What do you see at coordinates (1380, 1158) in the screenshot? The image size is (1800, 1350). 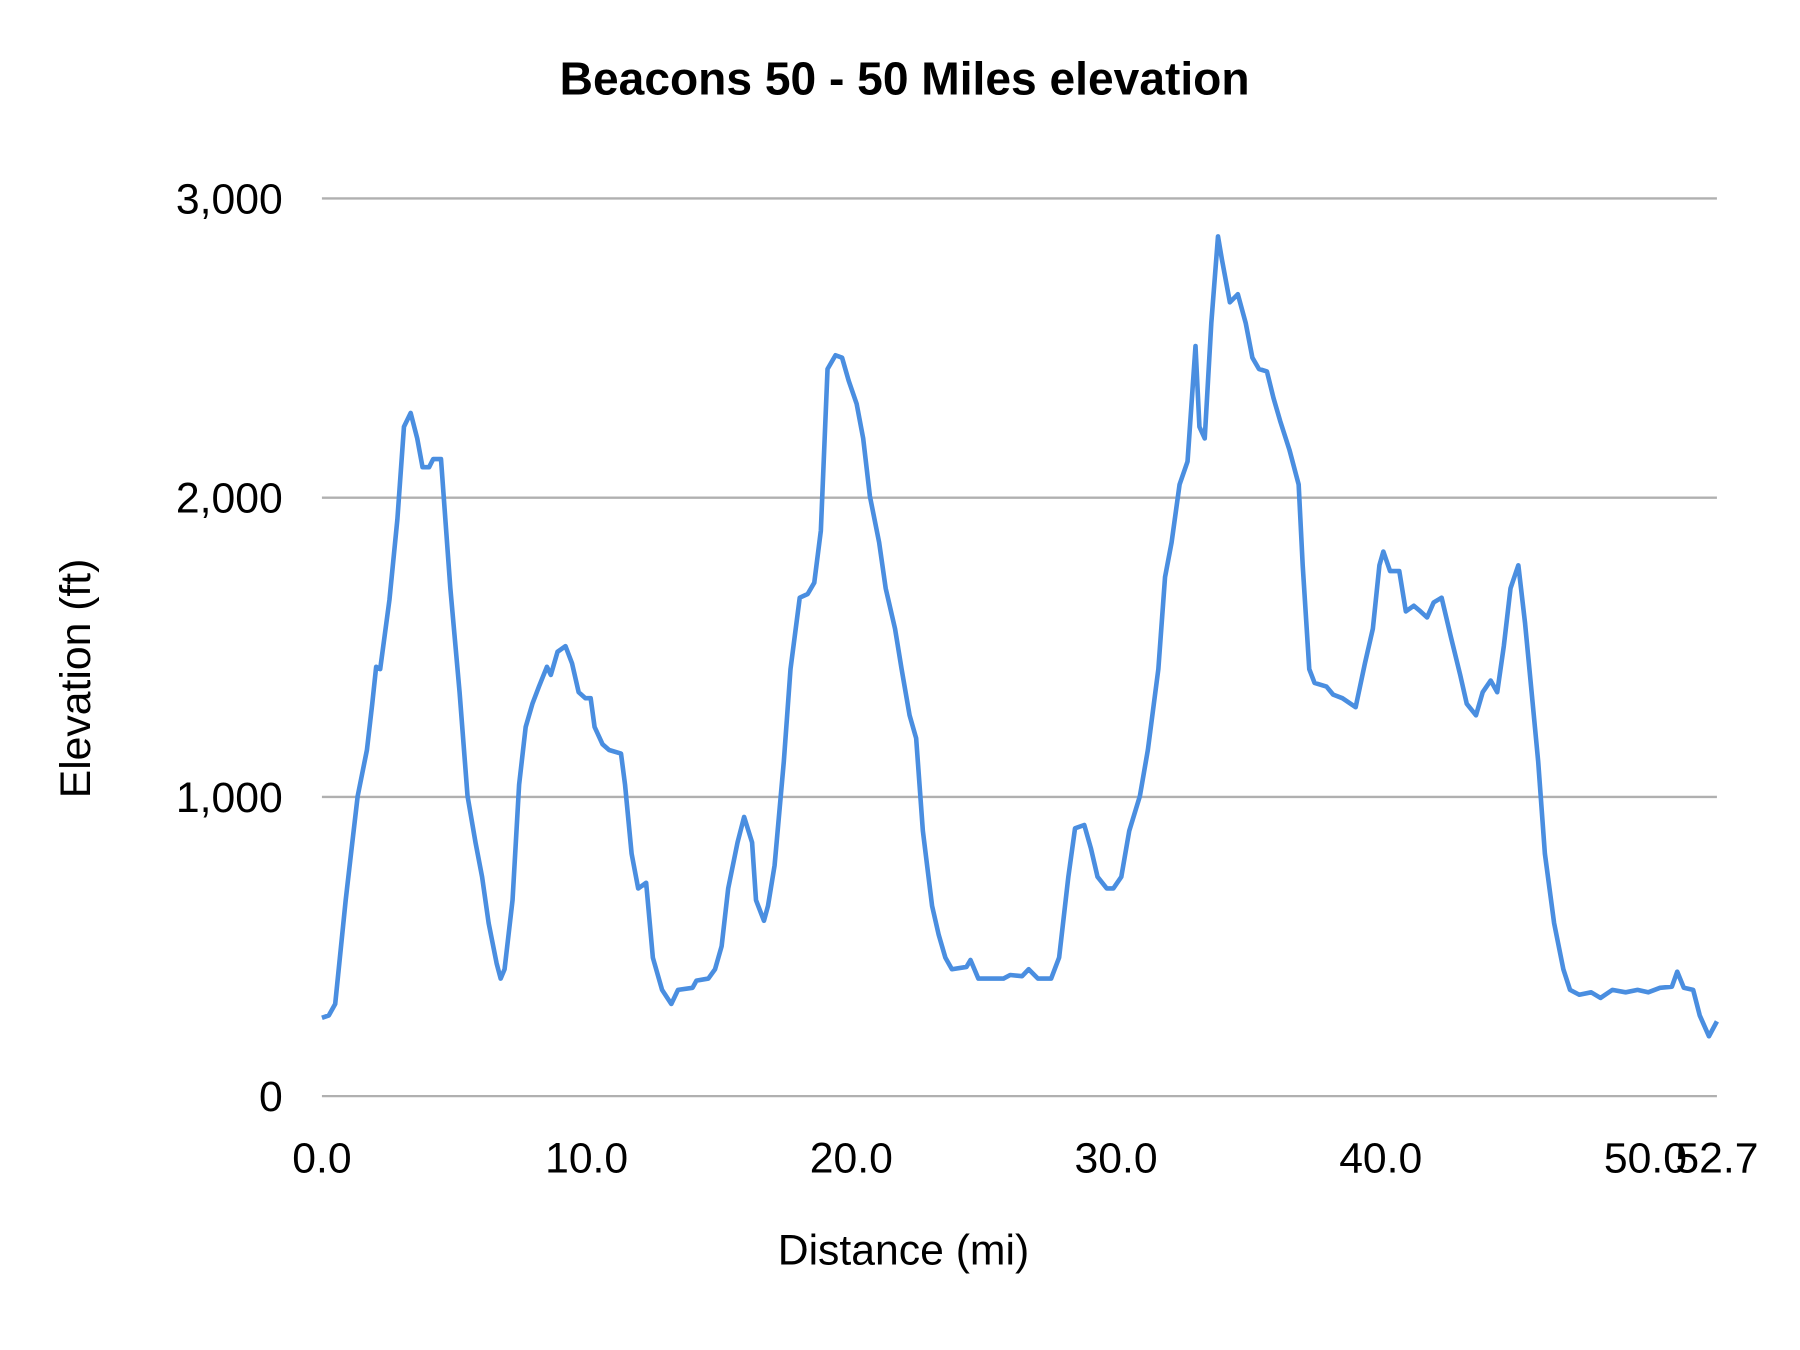 I see `x-tick-label: 40.0` at bounding box center [1380, 1158].